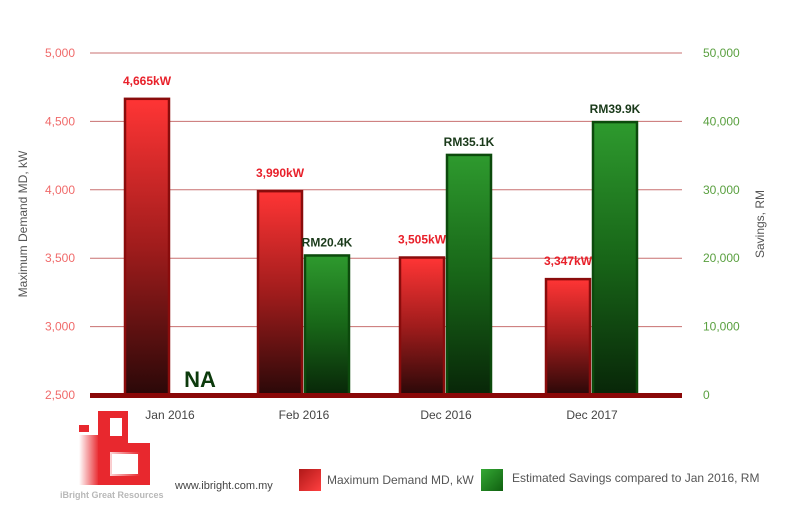 The image size is (800, 510). What do you see at coordinates (310, 480) in the screenshot?
I see `legend-swatch-demand` at bounding box center [310, 480].